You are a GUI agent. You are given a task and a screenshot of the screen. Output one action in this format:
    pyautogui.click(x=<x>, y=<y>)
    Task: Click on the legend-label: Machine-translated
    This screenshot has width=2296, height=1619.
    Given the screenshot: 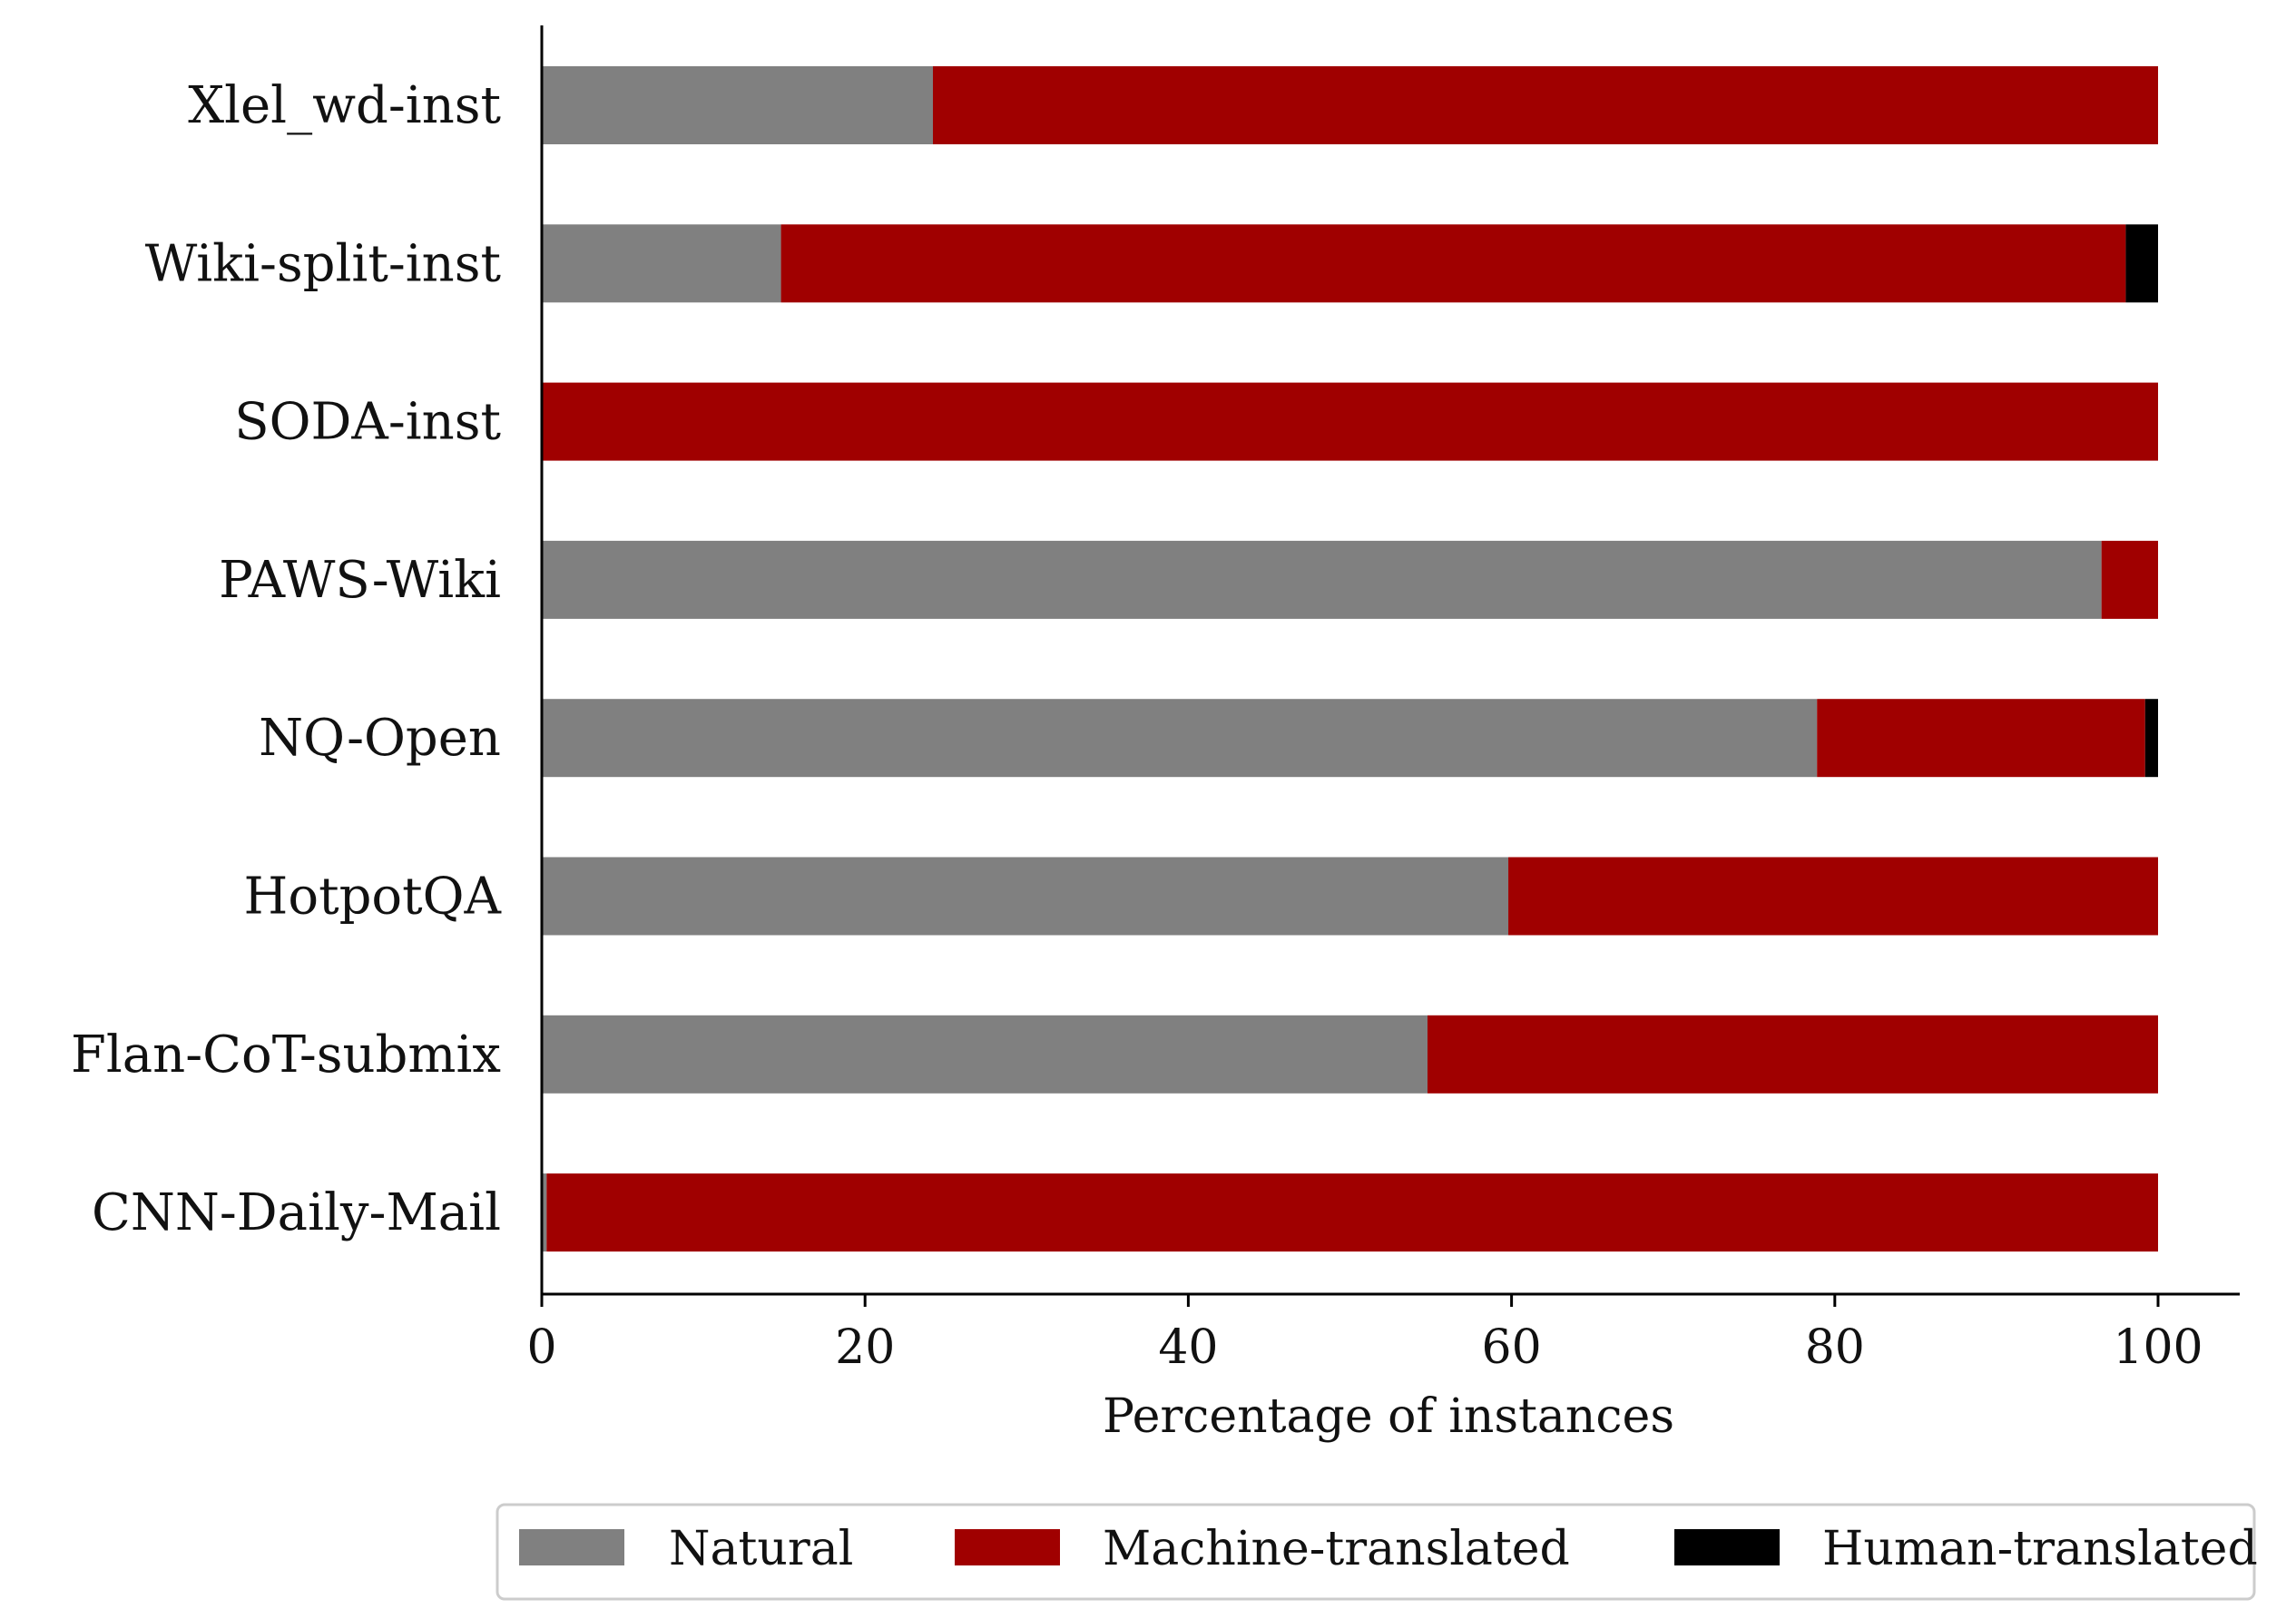 What is the action you would take?
    pyautogui.click(x=1336, y=1549)
    